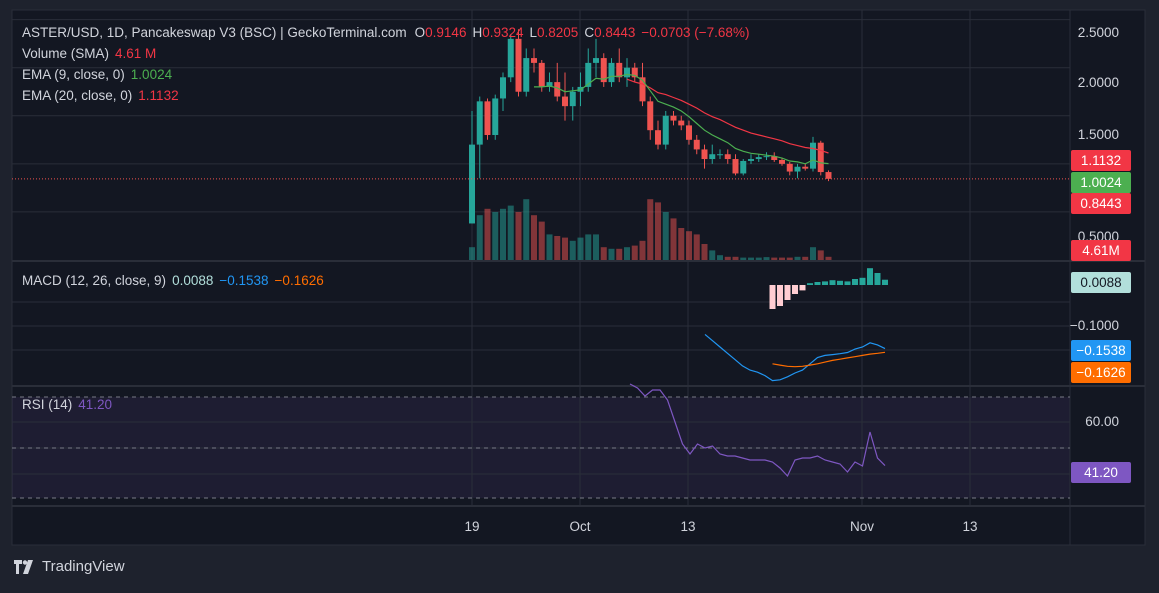 The width and height of the screenshot is (1159, 593). What do you see at coordinates (158, 95) in the screenshot?
I see `ema20-value: 1.1132` at bounding box center [158, 95].